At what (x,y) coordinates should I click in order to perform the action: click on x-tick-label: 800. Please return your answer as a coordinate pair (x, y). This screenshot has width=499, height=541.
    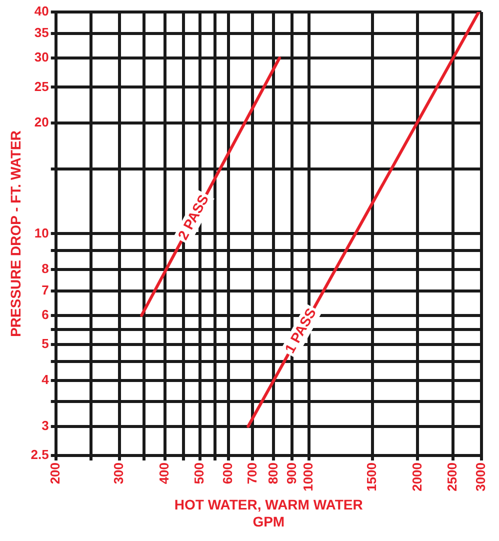
    Looking at the image, I should click on (272, 473).